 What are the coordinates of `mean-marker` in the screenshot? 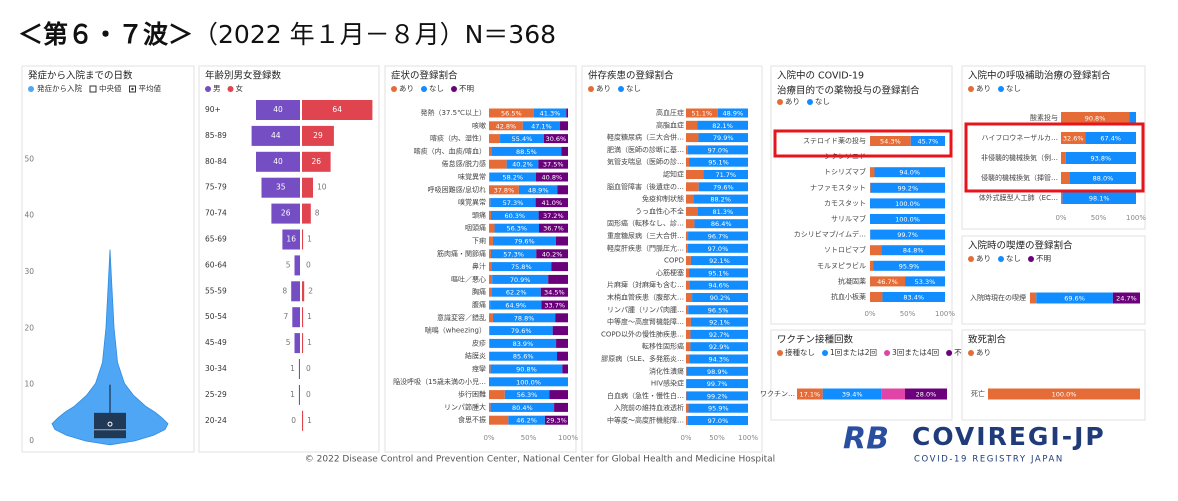 It's located at (110, 424).